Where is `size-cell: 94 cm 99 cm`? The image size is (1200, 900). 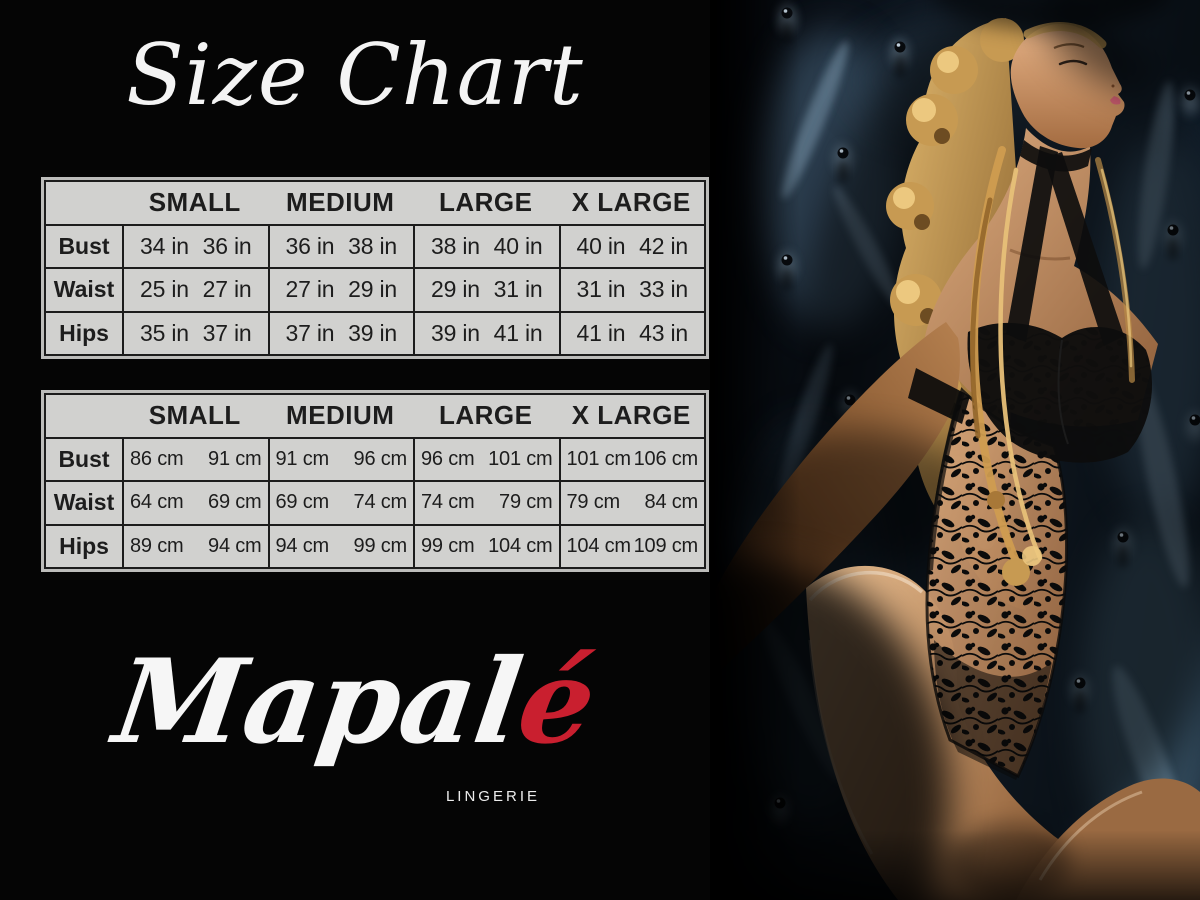
size-cell: 94 cm 99 cm is located at coordinates (340, 546).